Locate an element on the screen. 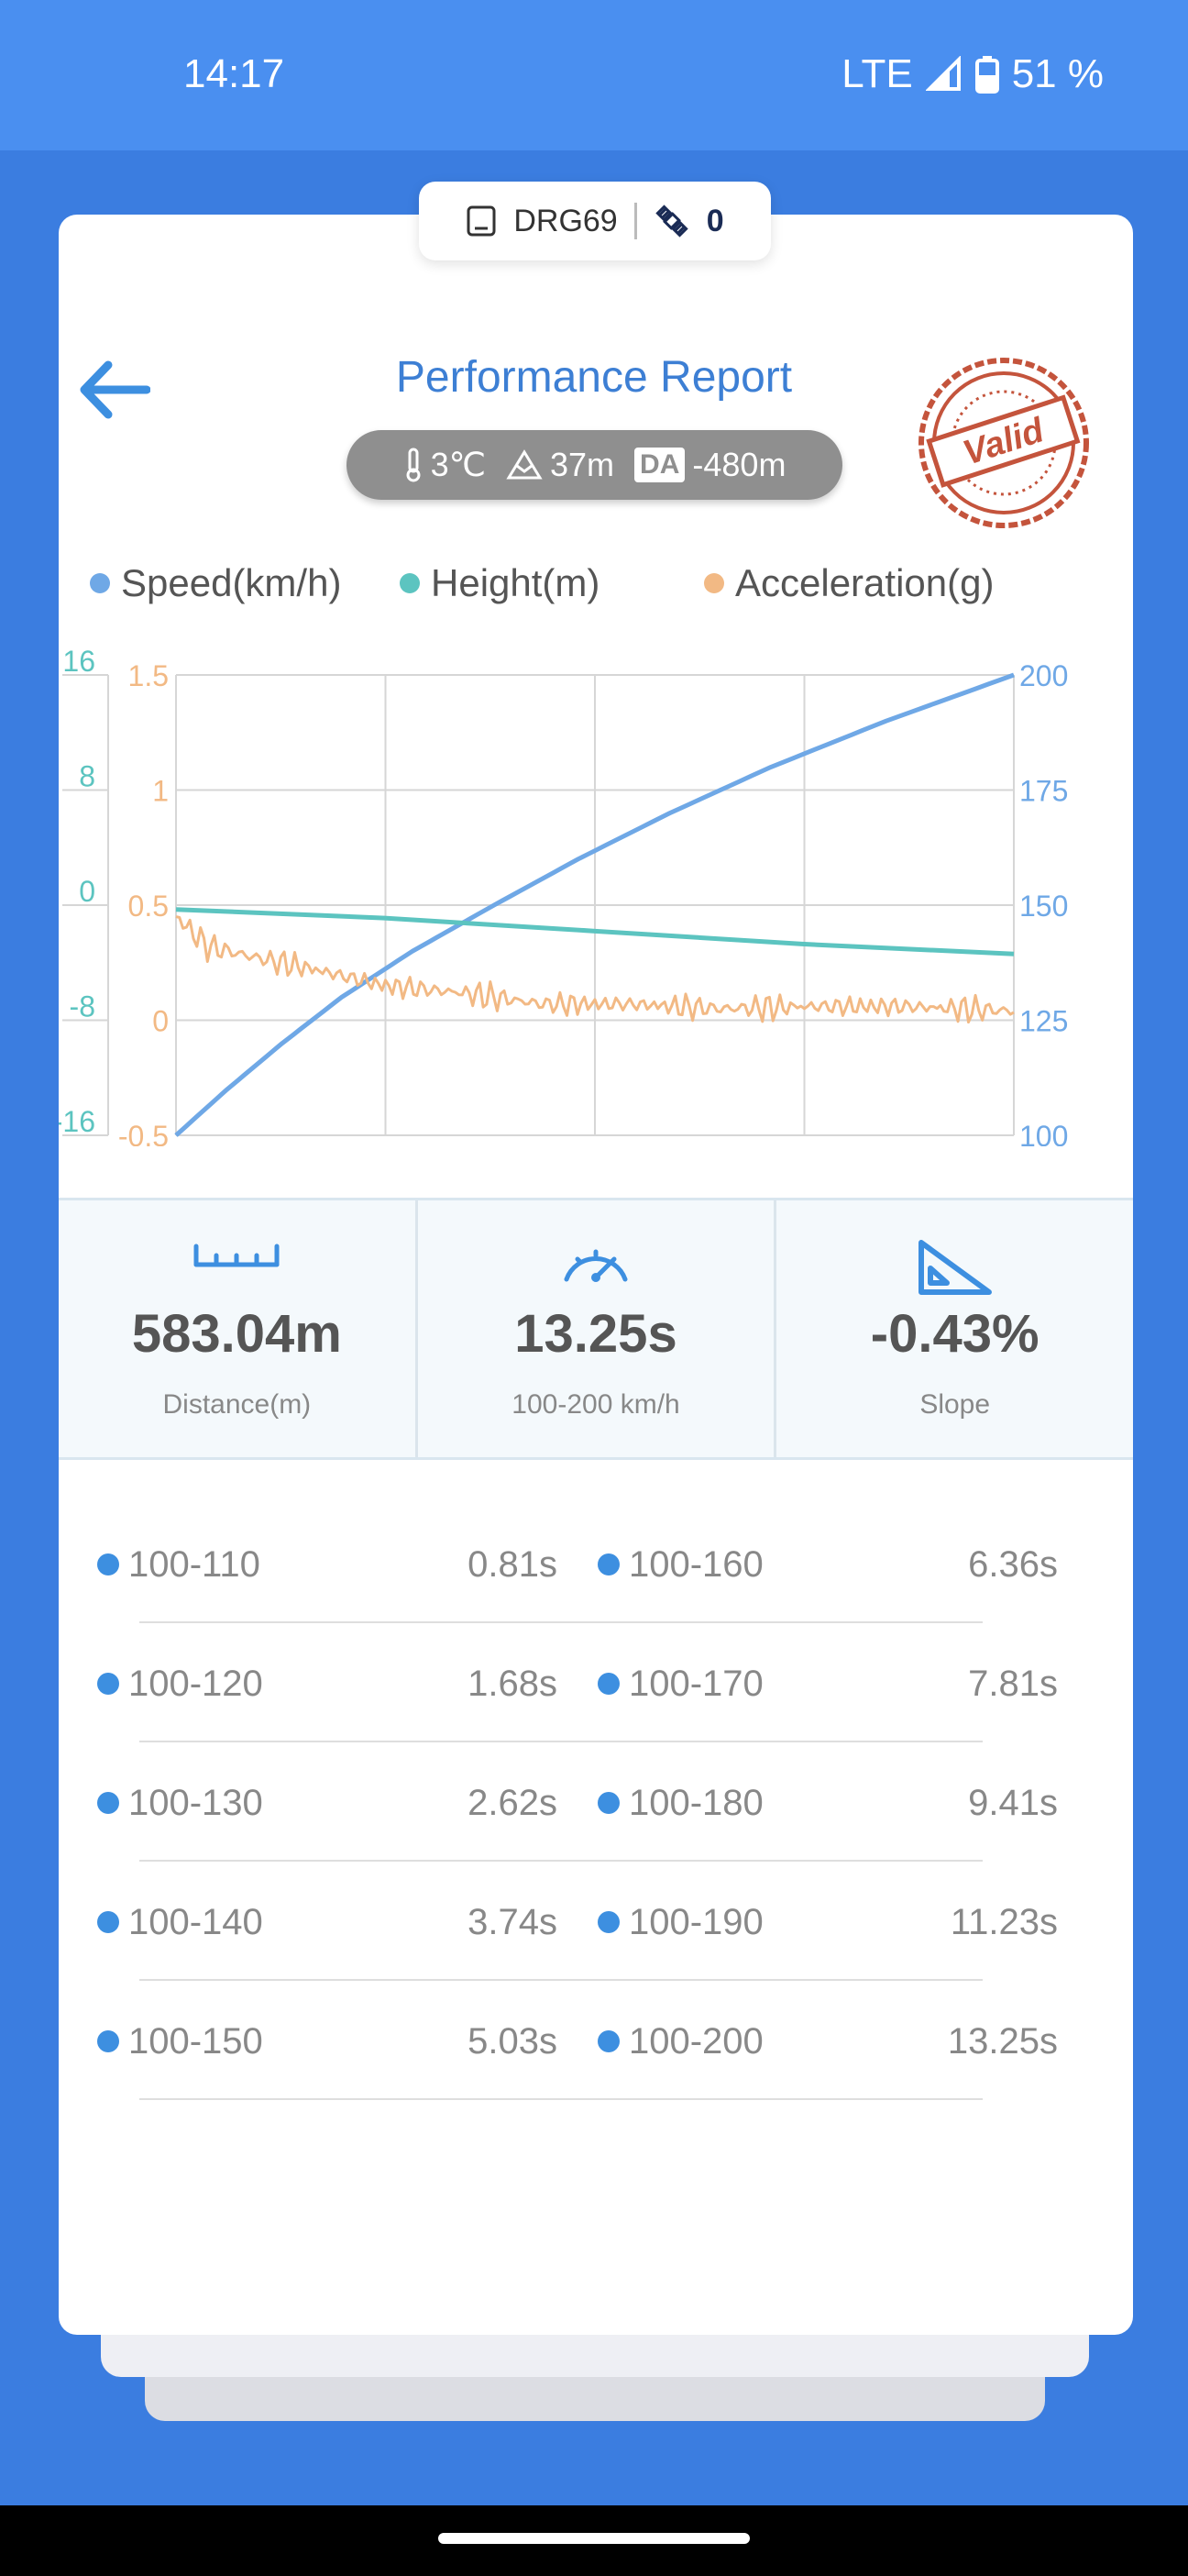 The width and height of the screenshot is (1188, 2576). network-type: LTE is located at coordinates (877, 73).